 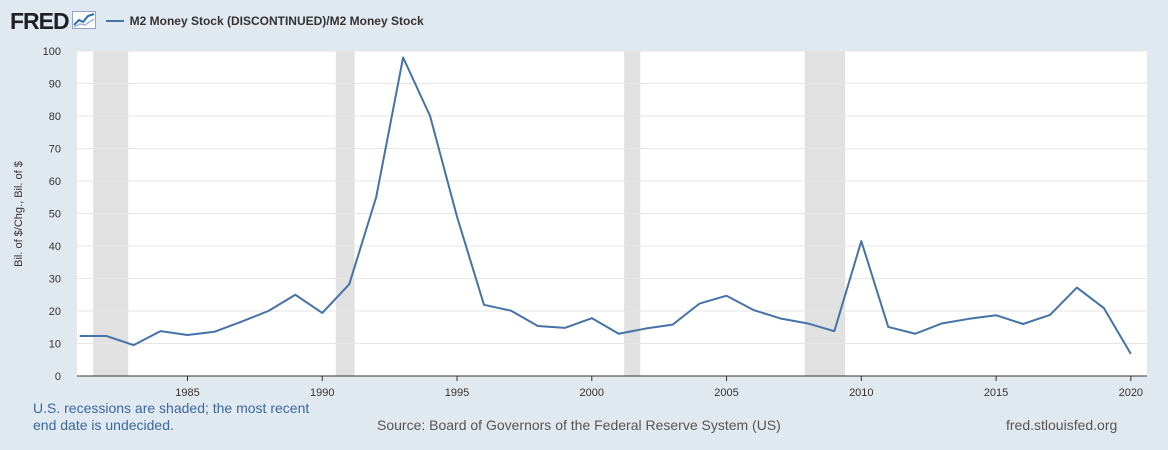 I want to click on x-axis-ticks: 1985 1990 1995 2000 2005 2010 2015 2020, so click(x=659, y=387).